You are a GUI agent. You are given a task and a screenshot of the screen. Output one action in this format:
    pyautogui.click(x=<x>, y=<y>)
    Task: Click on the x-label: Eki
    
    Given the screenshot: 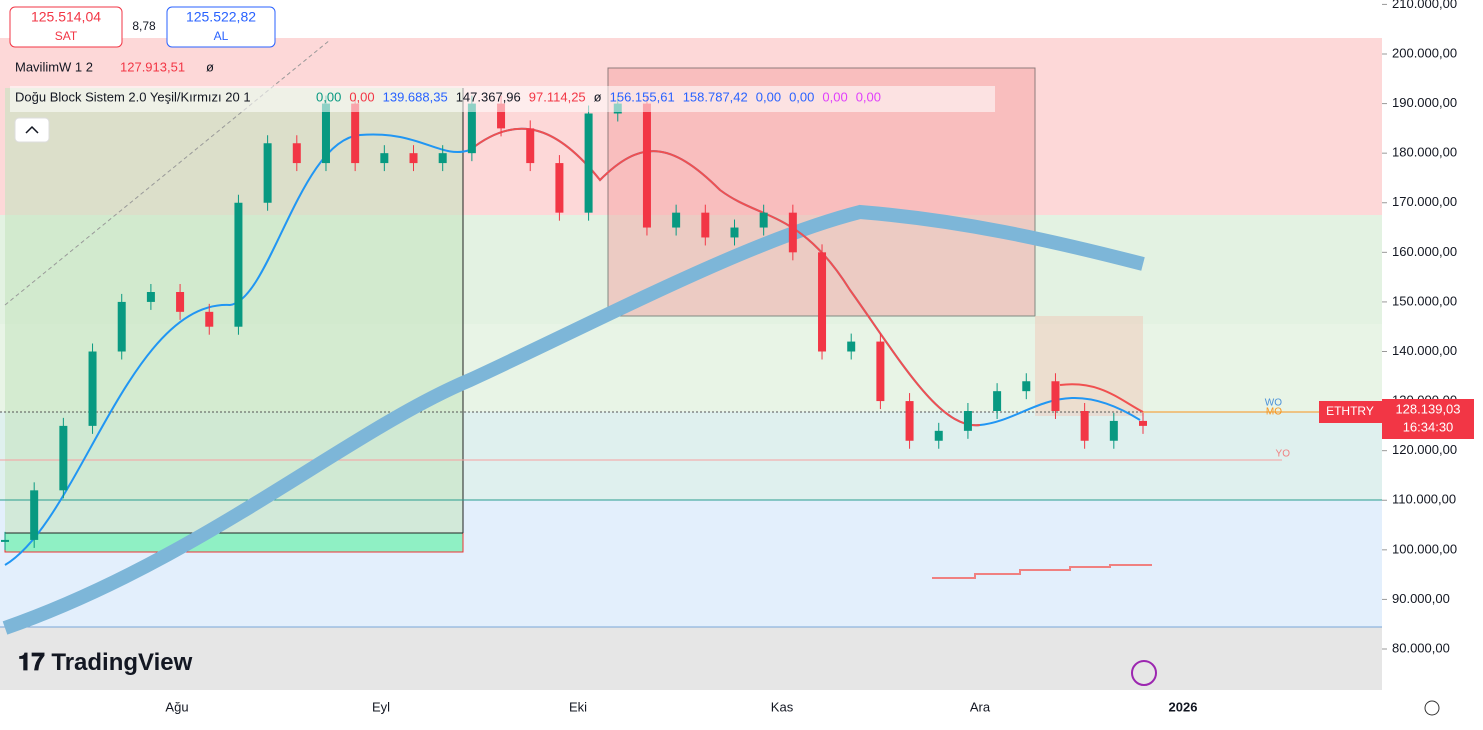 What is the action you would take?
    pyautogui.click(x=578, y=706)
    